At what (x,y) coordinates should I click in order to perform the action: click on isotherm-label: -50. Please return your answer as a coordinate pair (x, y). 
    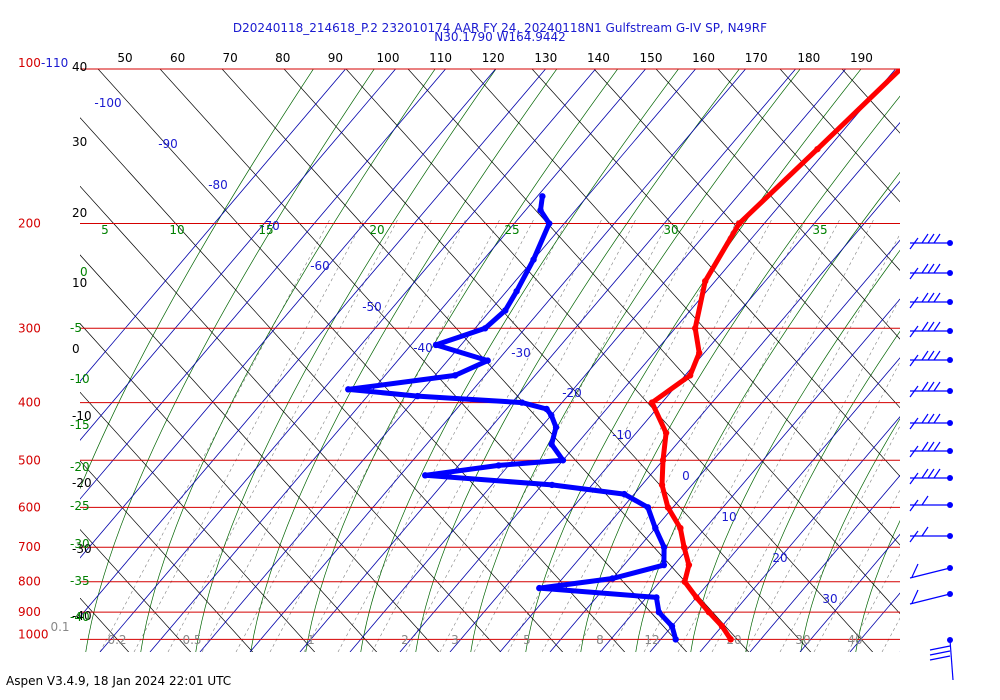
    Looking at the image, I should click on (372, 307).